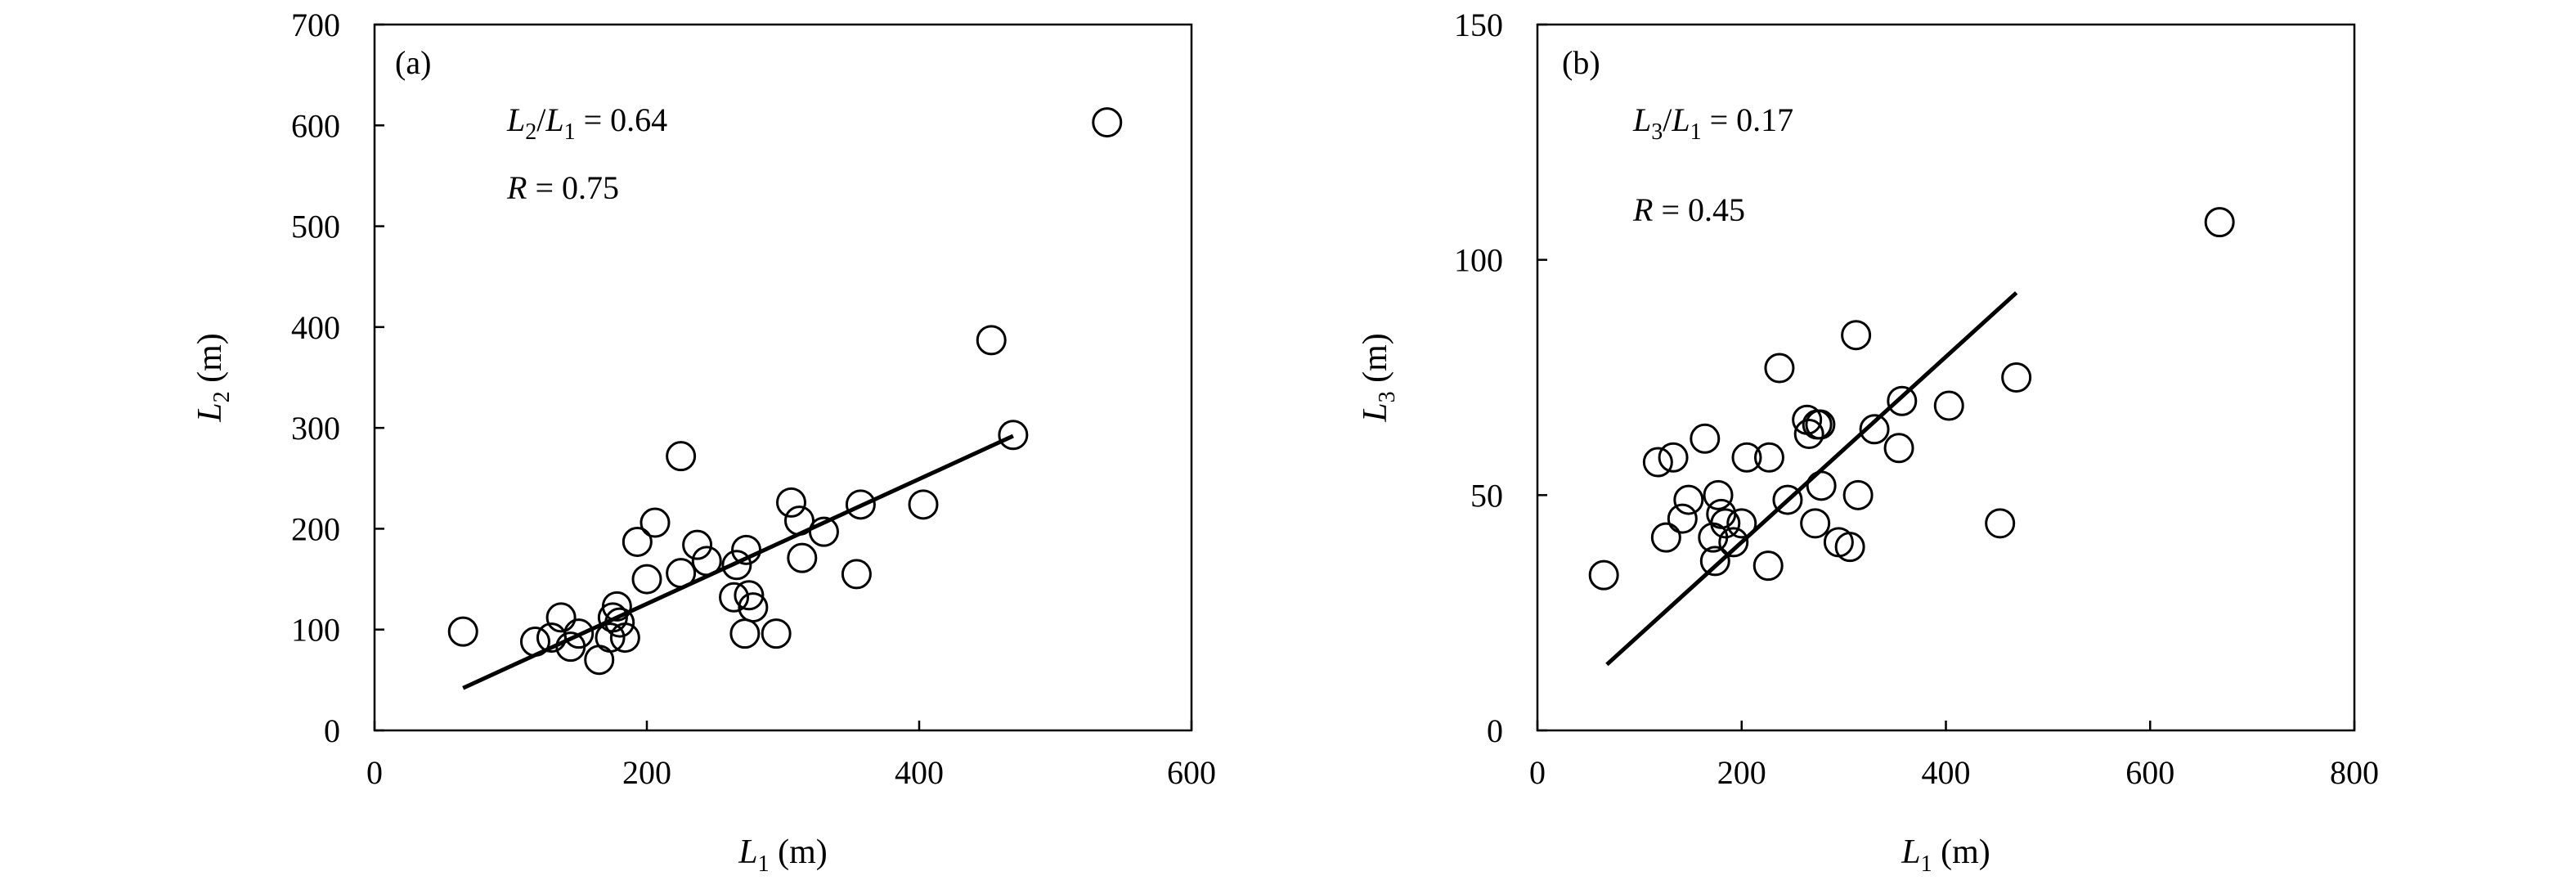  What do you see at coordinates (2354, 772) in the screenshot?
I see `x-tick-label: 800` at bounding box center [2354, 772].